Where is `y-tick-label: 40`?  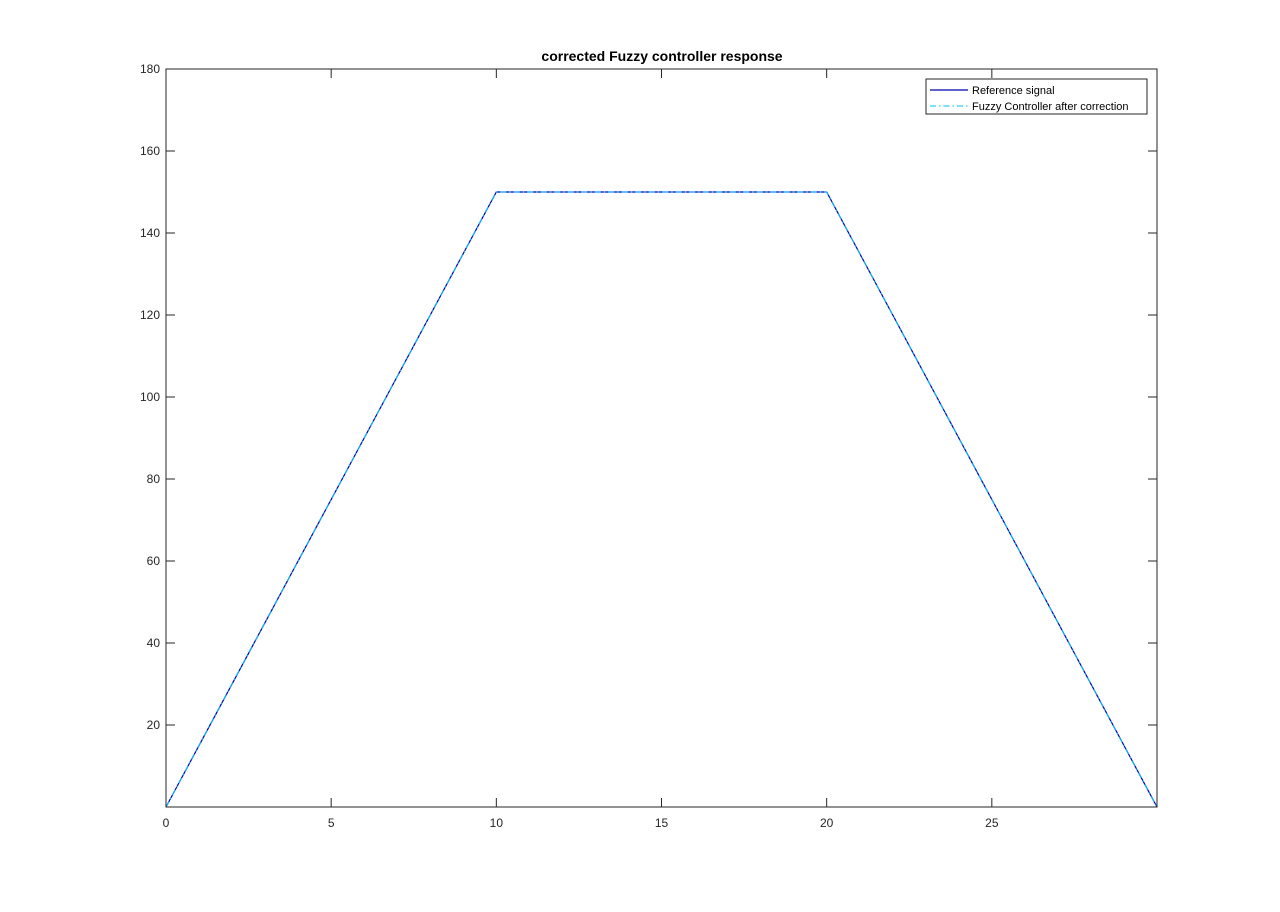
y-tick-label: 40 is located at coordinates (154, 643).